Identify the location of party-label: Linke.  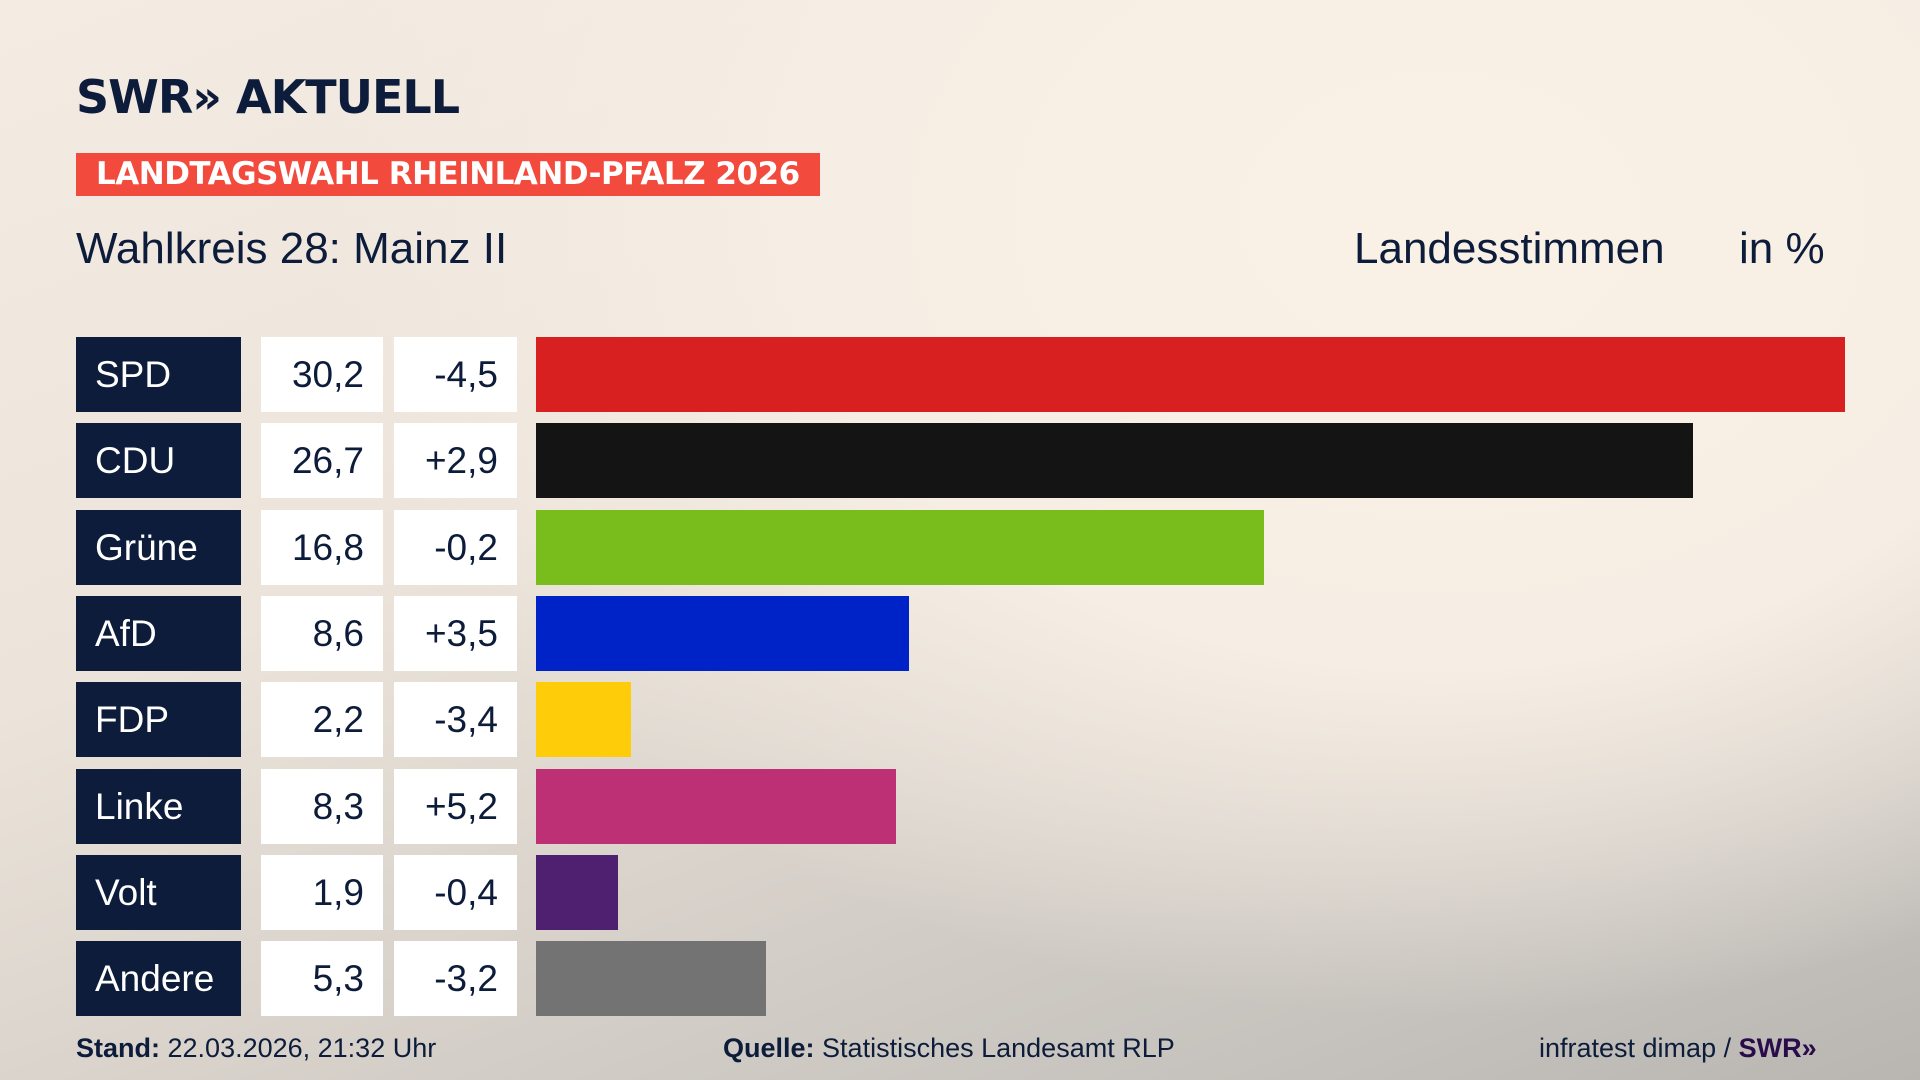
(158, 806).